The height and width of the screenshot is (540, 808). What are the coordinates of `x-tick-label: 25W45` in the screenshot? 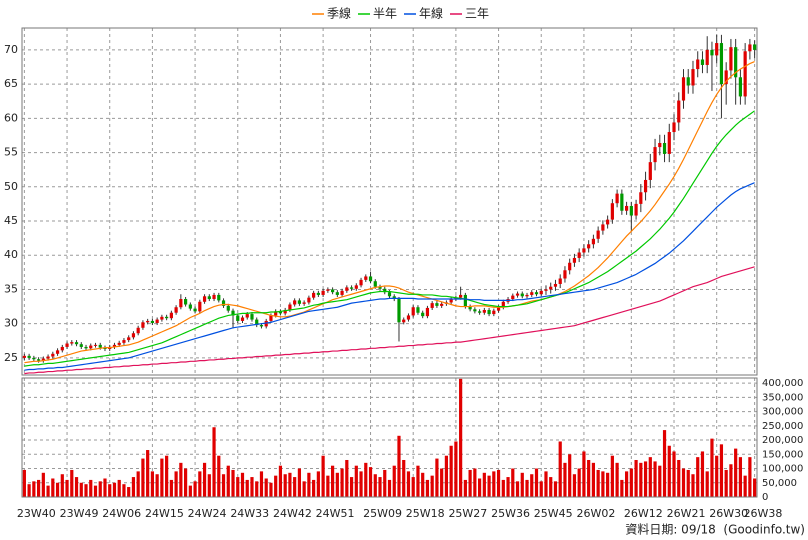 It's located at (553, 513).